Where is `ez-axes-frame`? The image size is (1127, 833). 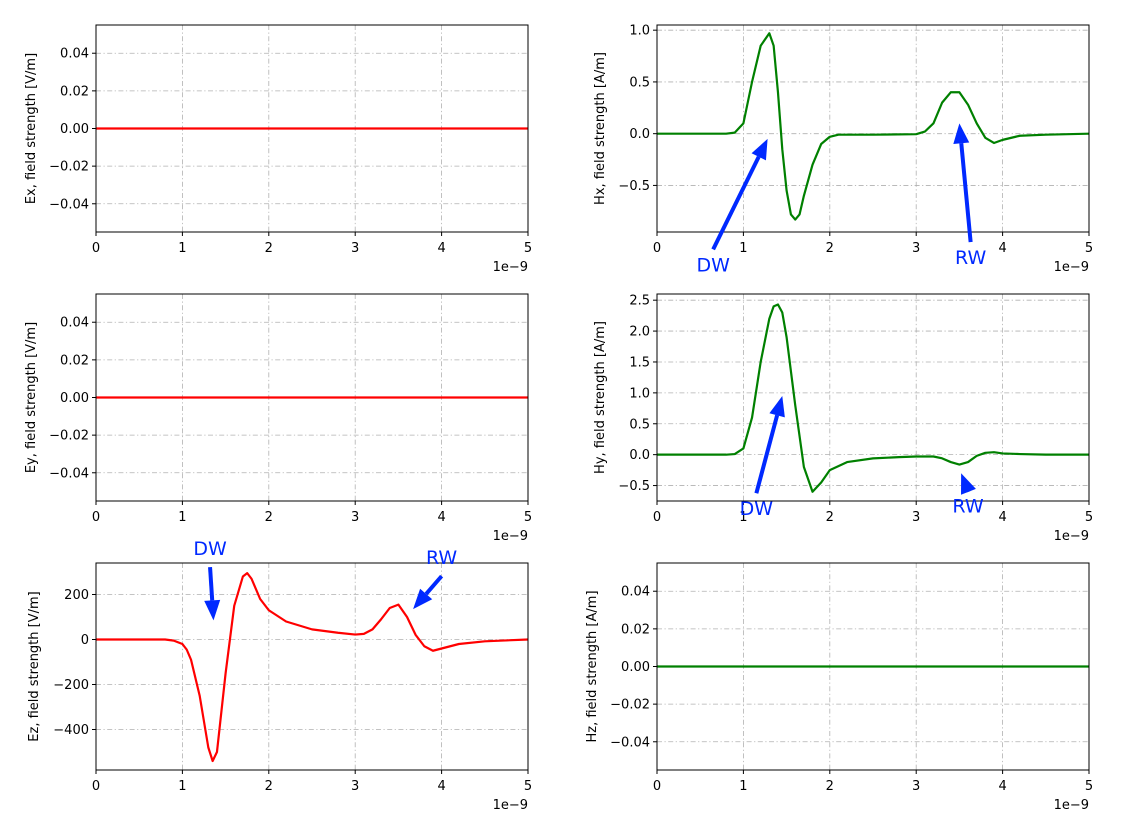
ez-axes-frame is located at coordinates (312, 666).